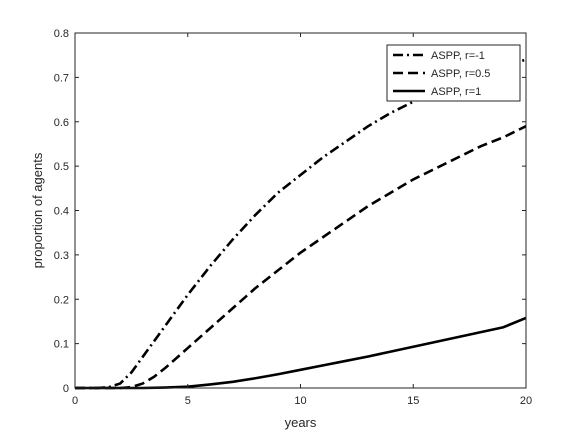 The width and height of the screenshot is (581, 436). Describe the element at coordinates (61, 123) in the screenshot. I see `y-tick-label: 0.6` at that location.